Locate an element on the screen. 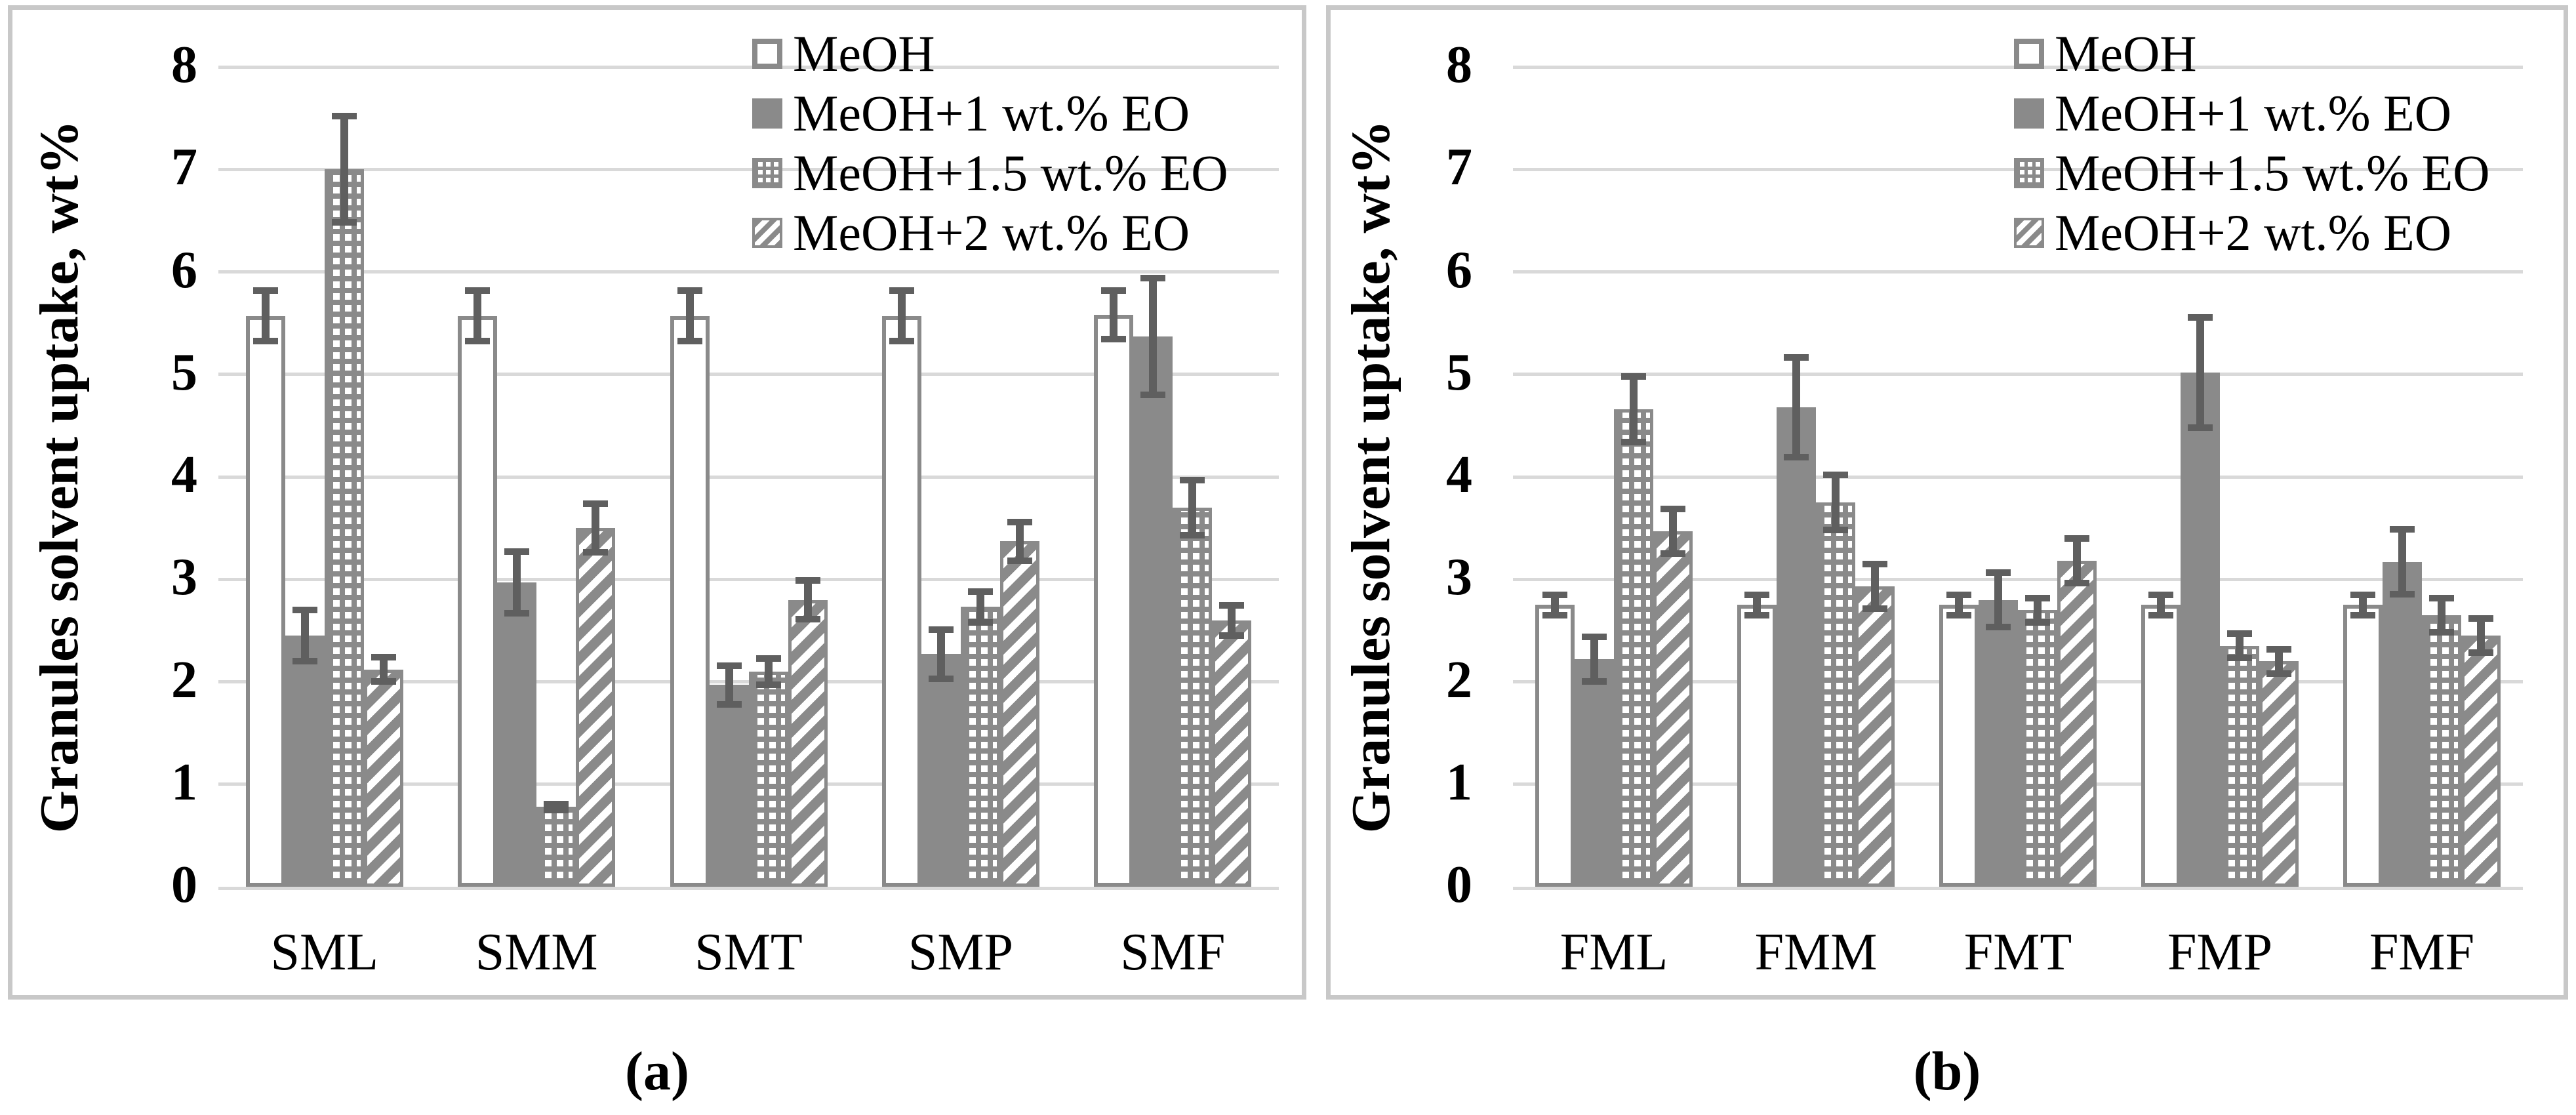 The image size is (2576, 1115). error-bar-SMT-MeOH+2 wt.% EO is located at coordinates (807, 599).